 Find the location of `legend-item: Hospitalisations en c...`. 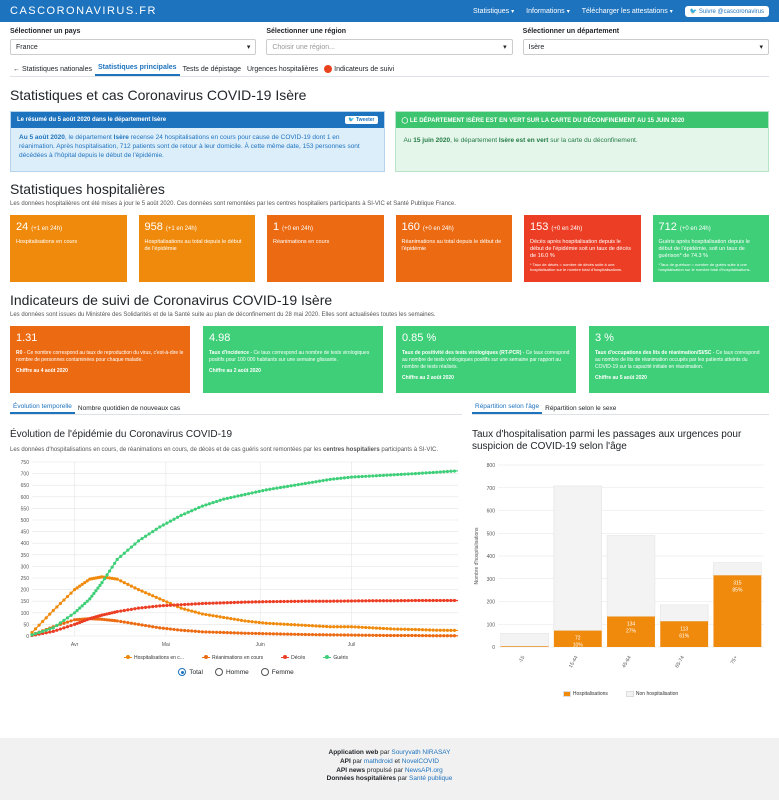

legend-item: Hospitalisations en c... is located at coordinates (153, 657).